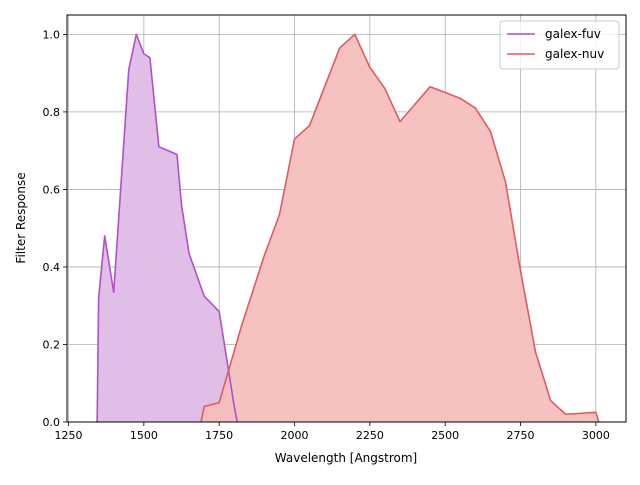 This screenshot has width=640, height=485. What do you see at coordinates (596, 435) in the screenshot?
I see `x-tick-label: 3000` at bounding box center [596, 435].